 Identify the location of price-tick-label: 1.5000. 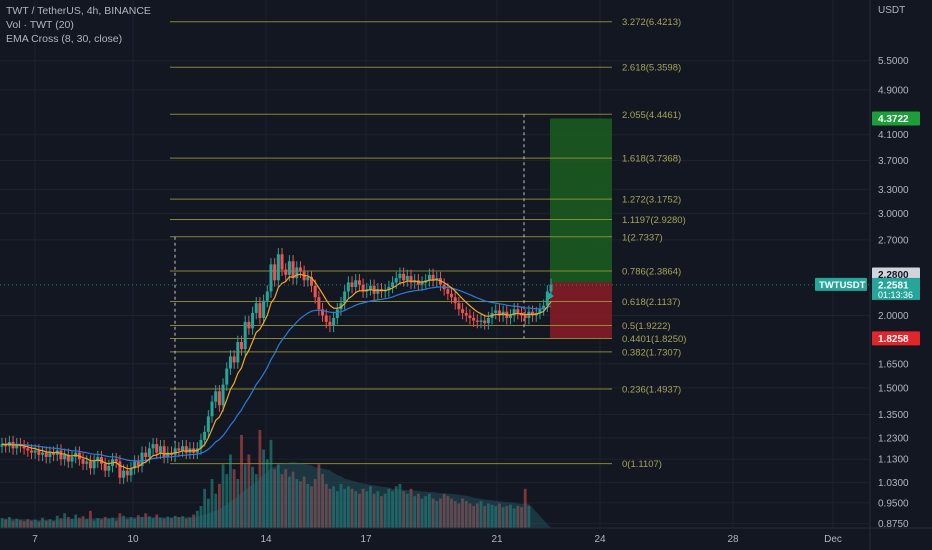
(893, 388).